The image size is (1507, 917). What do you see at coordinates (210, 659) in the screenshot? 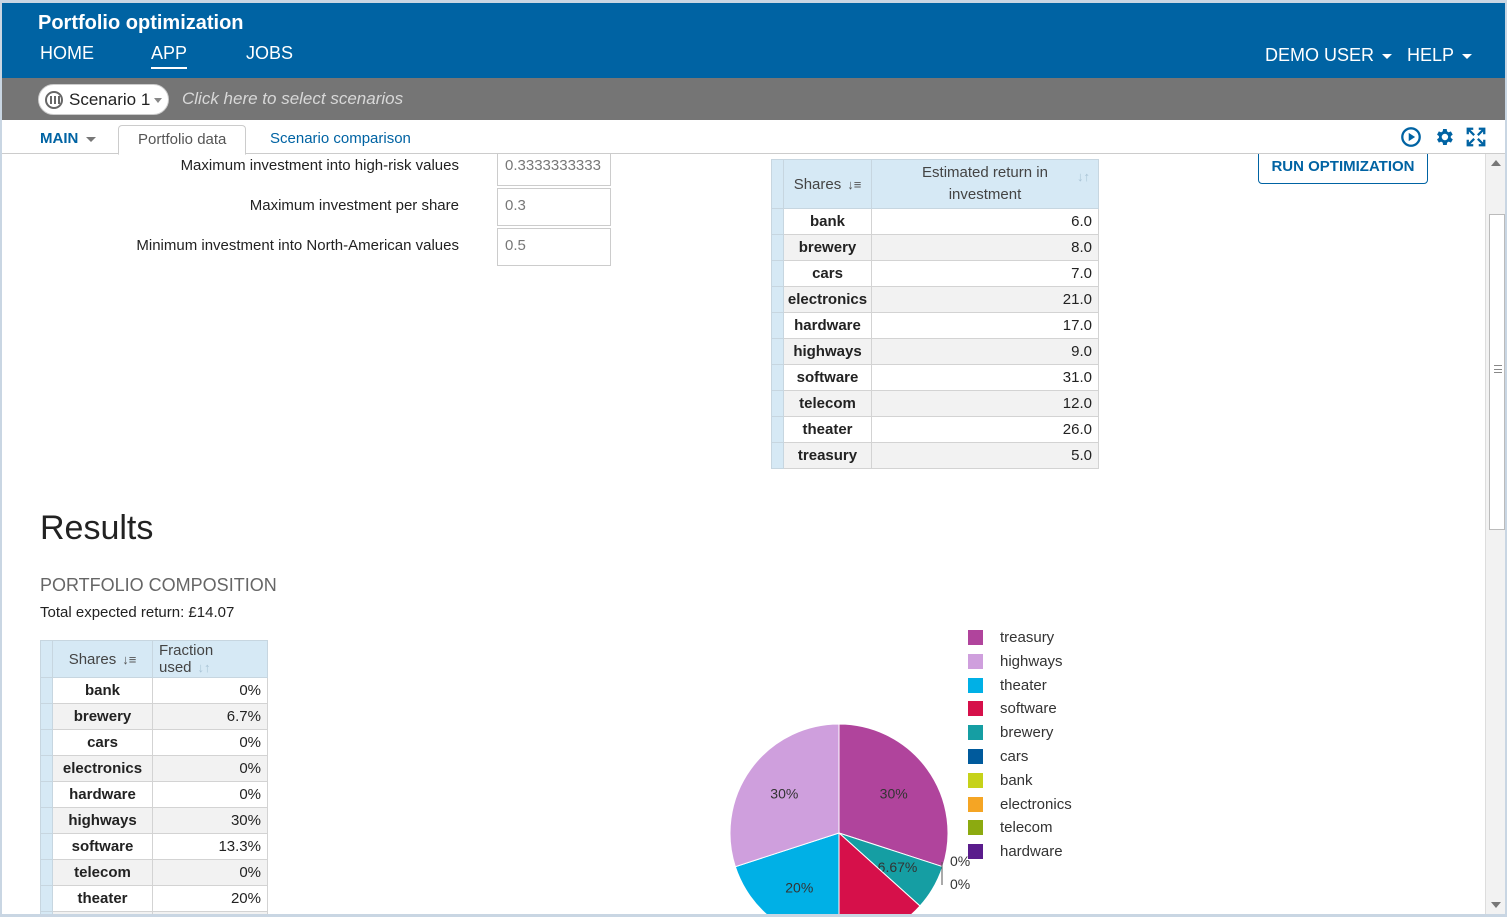
I see `column-header-fraction-used: Fraction used ↓↑` at bounding box center [210, 659].